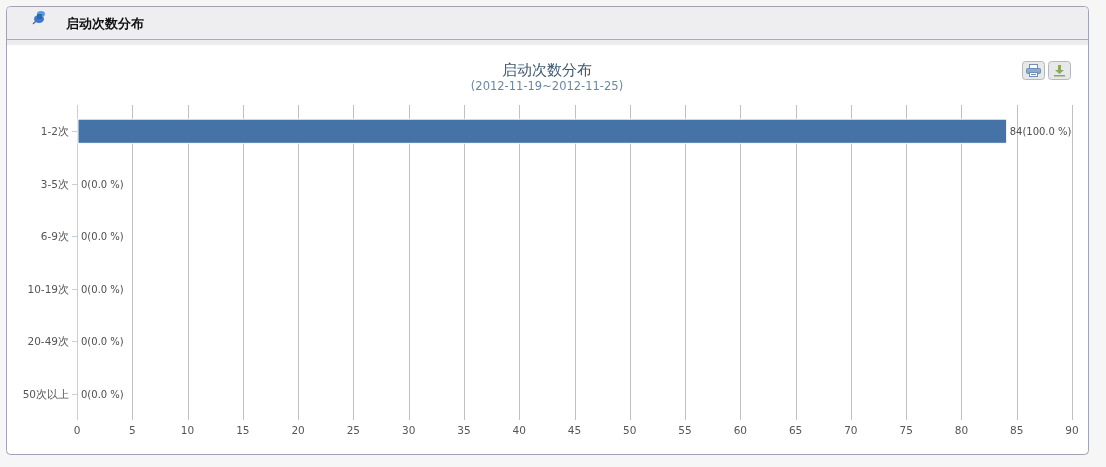 The height and width of the screenshot is (467, 1106). I want to click on x-tick-label: 5, so click(132, 430).